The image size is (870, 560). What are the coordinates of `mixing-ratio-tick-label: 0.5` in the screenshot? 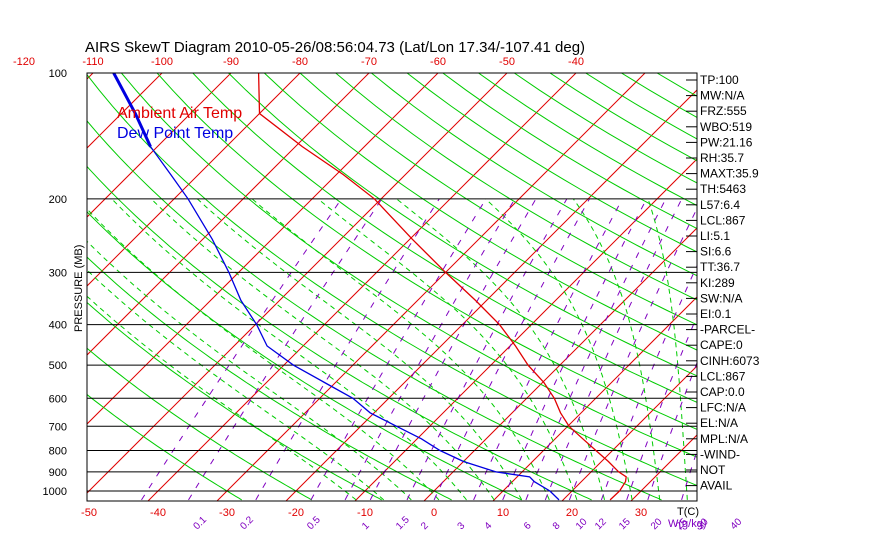 It's located at (314, 523).